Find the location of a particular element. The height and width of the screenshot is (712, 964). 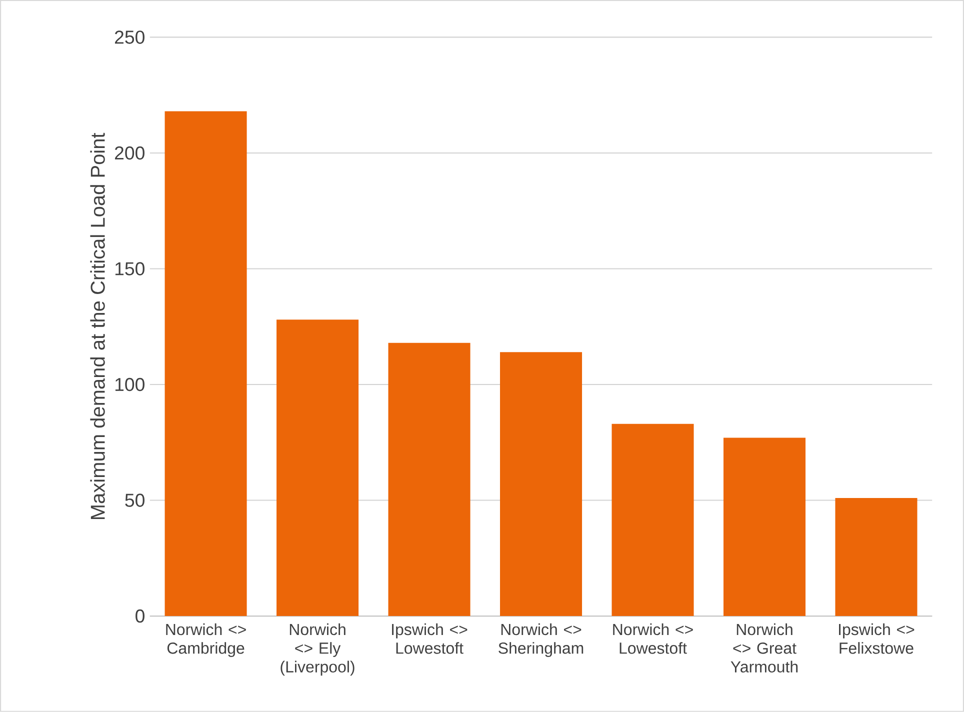

x-tick-label: Ipswich <> Lowestoft is located at coordinates (430, 638).